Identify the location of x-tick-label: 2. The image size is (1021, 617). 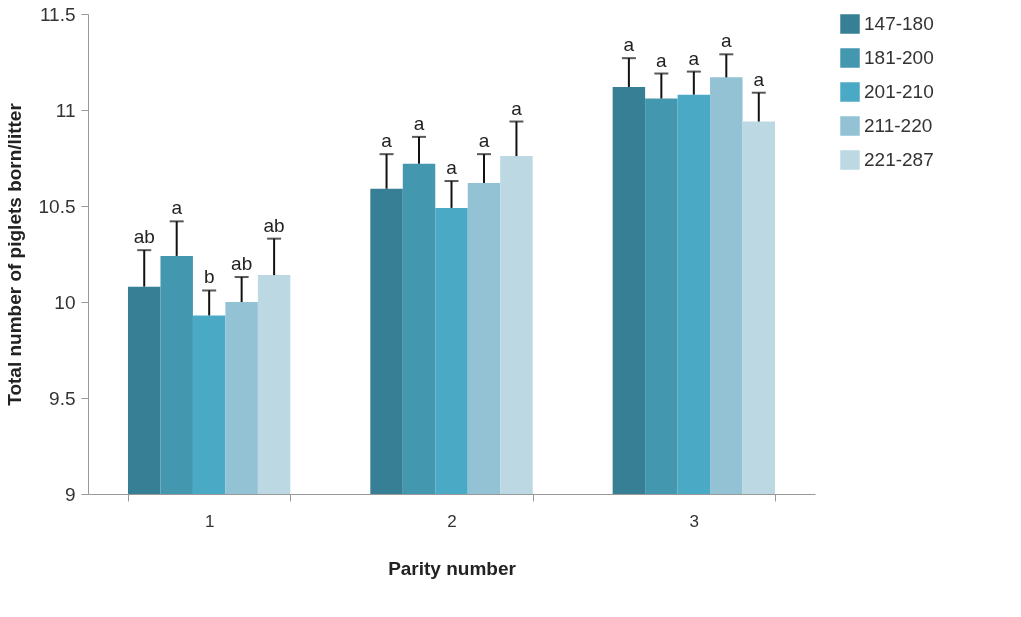
(452, 521).